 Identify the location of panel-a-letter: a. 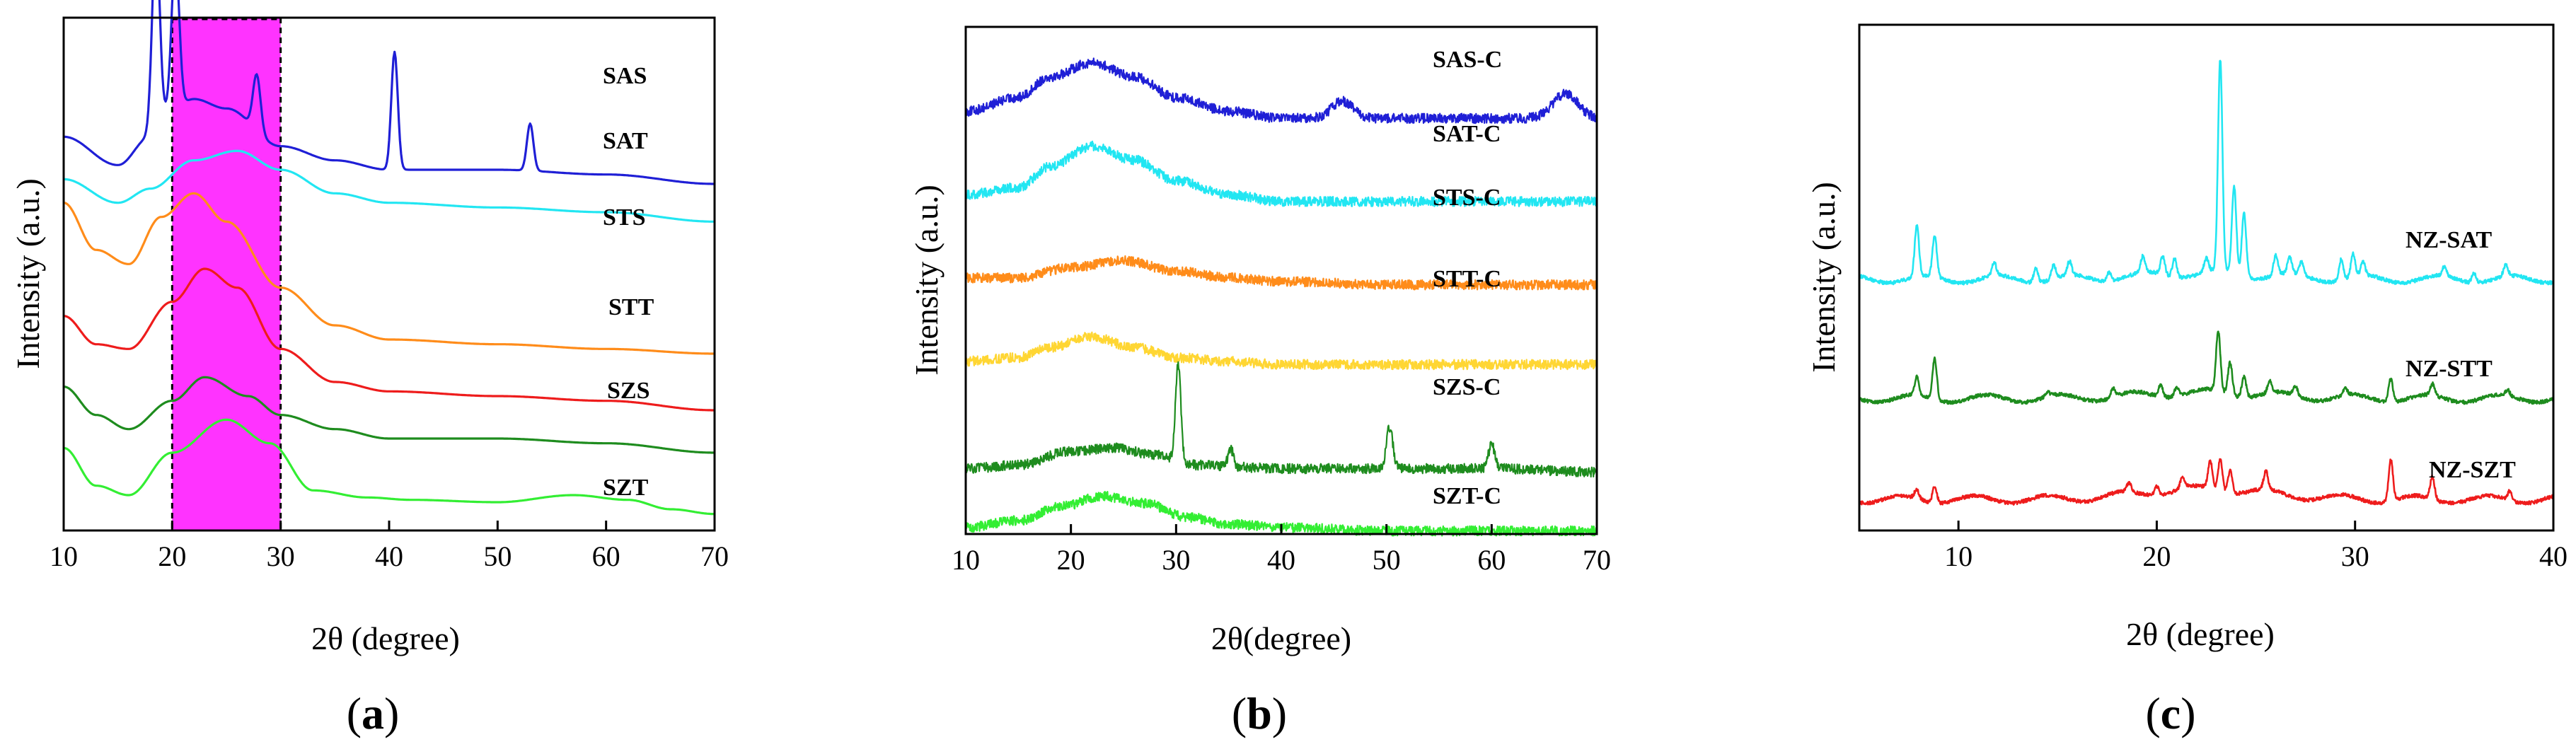
(373, 713).